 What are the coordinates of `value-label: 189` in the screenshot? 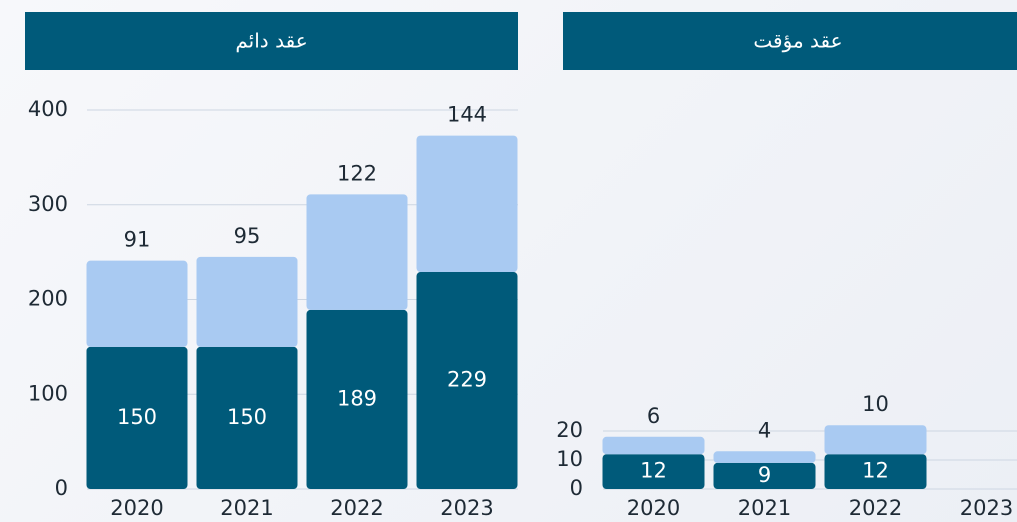 It's located at (357, 398).